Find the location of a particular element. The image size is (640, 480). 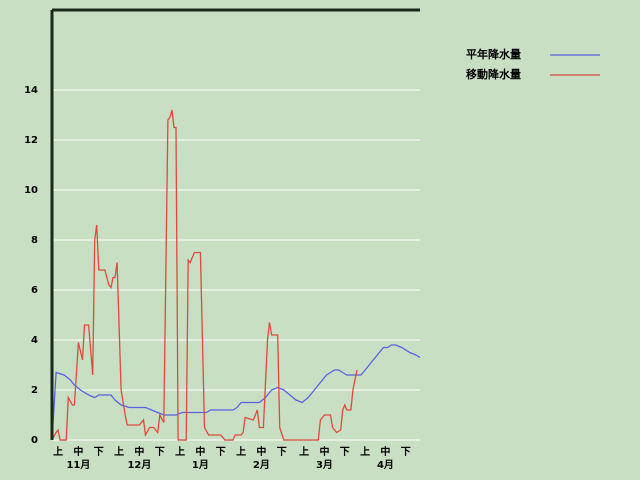

y-tick-label: 2 is located at coordinates (34, 390).